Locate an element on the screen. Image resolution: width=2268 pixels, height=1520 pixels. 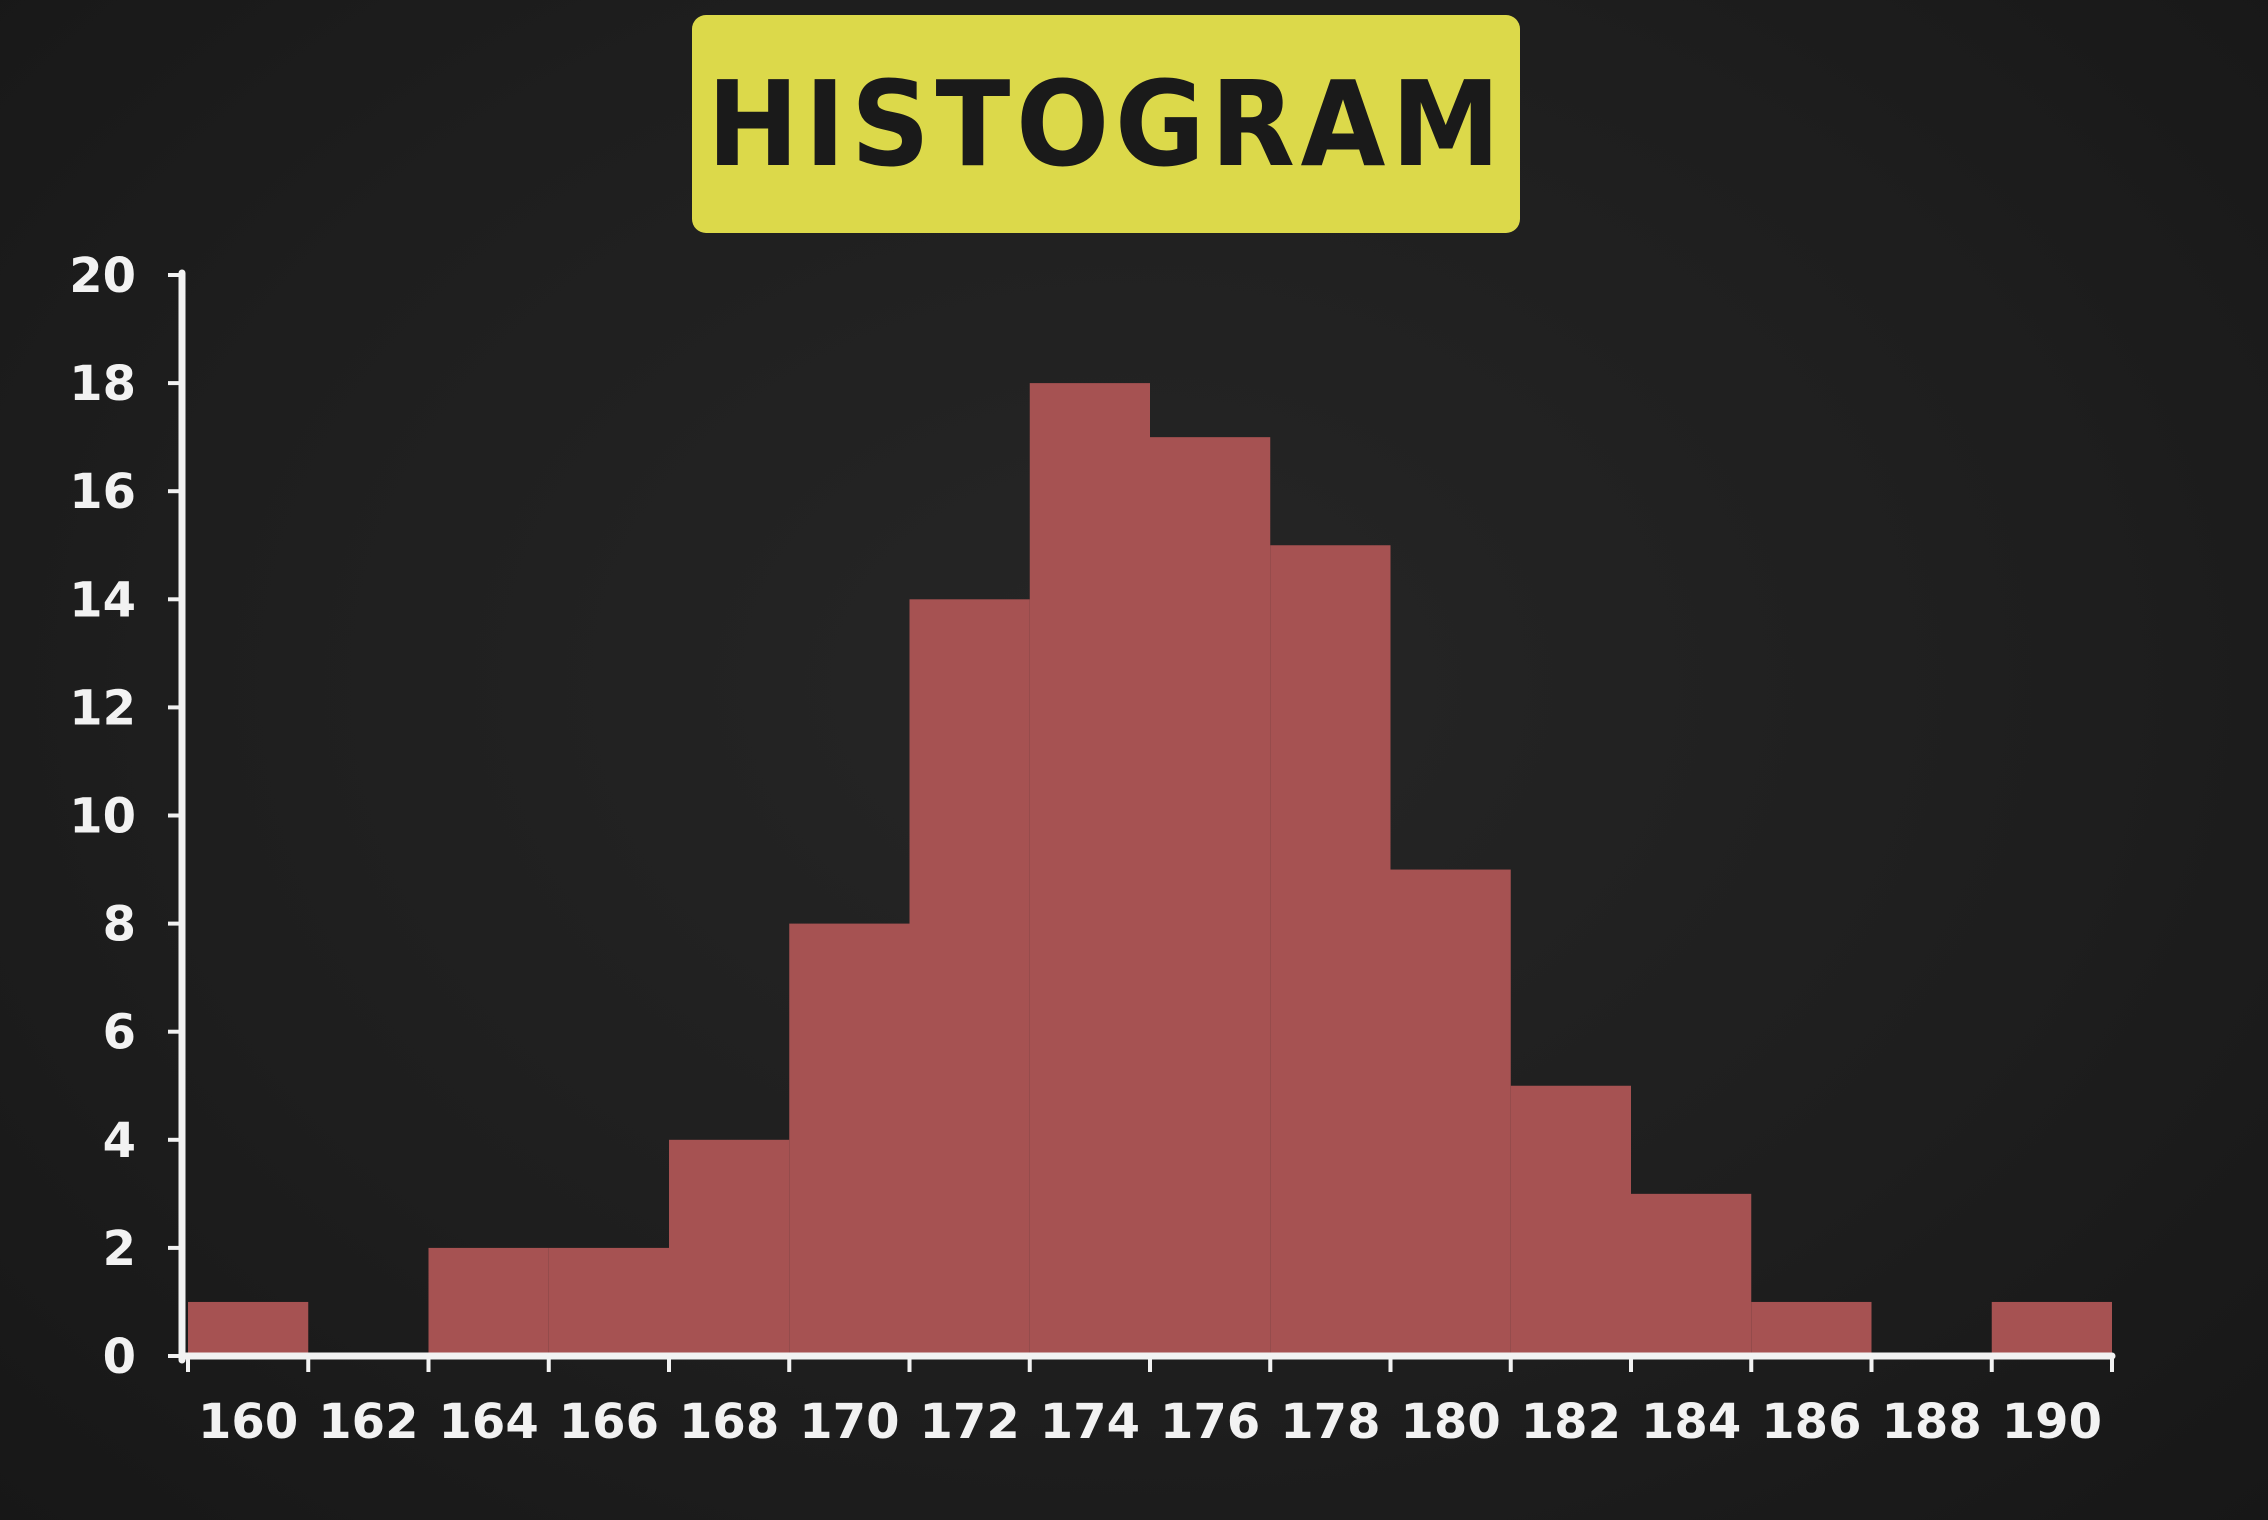
x-tick-label: 162 is located at coordinates (368, 1422).